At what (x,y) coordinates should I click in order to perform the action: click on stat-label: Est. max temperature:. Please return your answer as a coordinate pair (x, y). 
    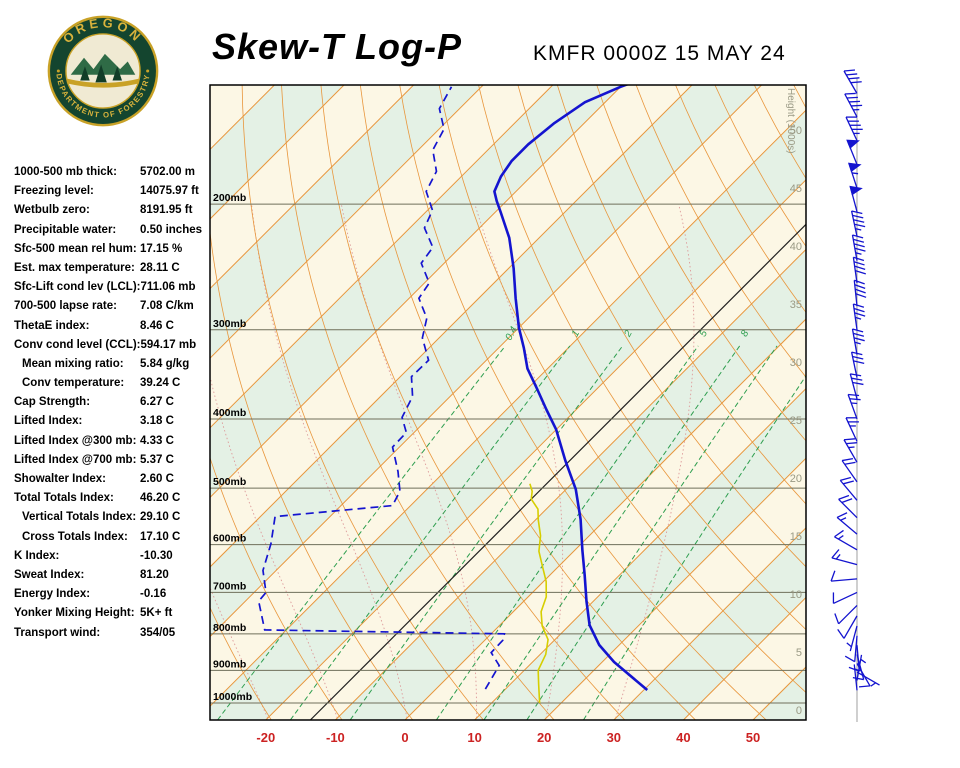
    Looking at the image, I should click on (74, 267).